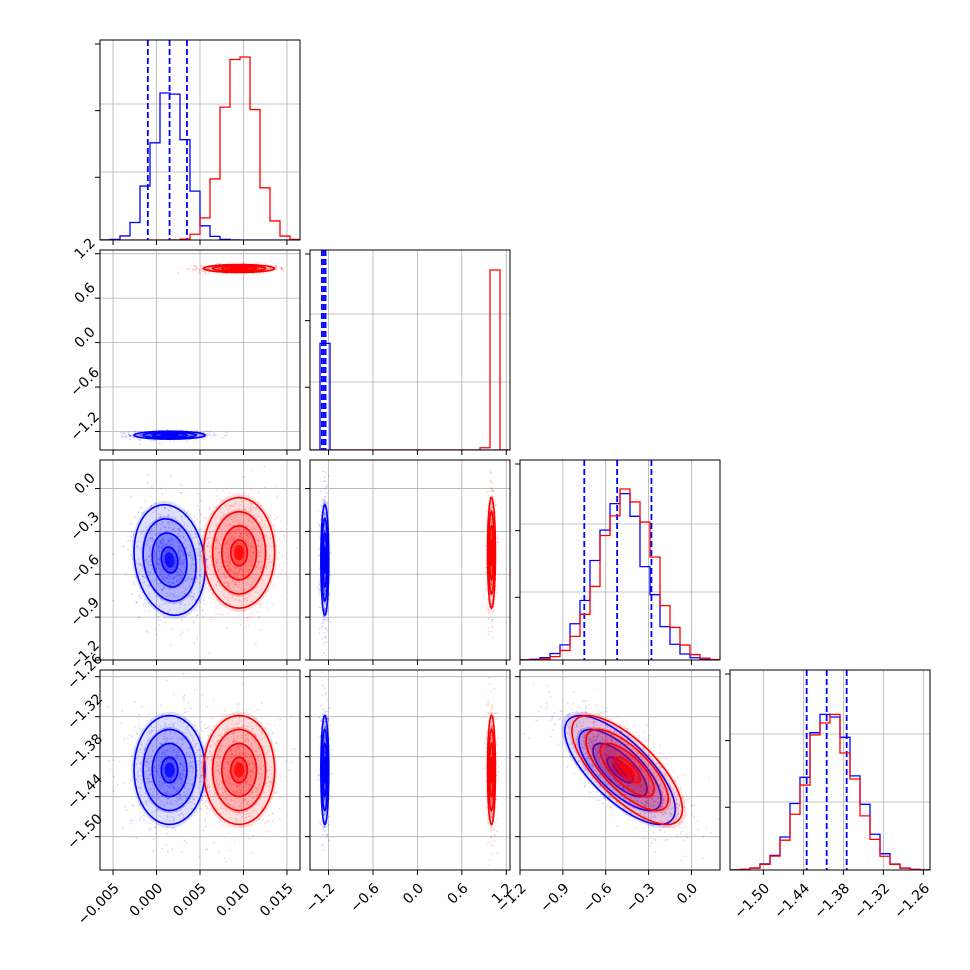 This screenshot has height=970, width=970. I want to click on histogram-series-red, so click(410, 359).